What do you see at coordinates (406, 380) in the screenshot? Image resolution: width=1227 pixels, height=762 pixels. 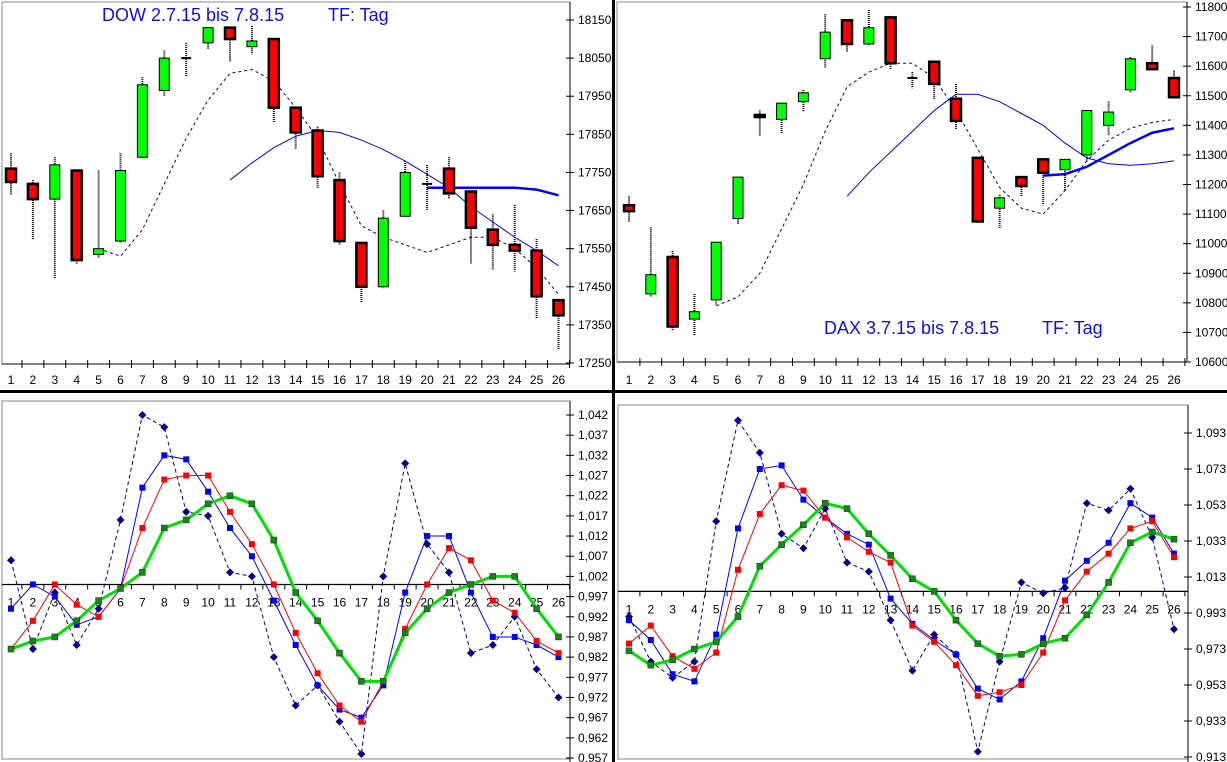 I see `x-tick-label: 19` at bounding box center [406, 380].